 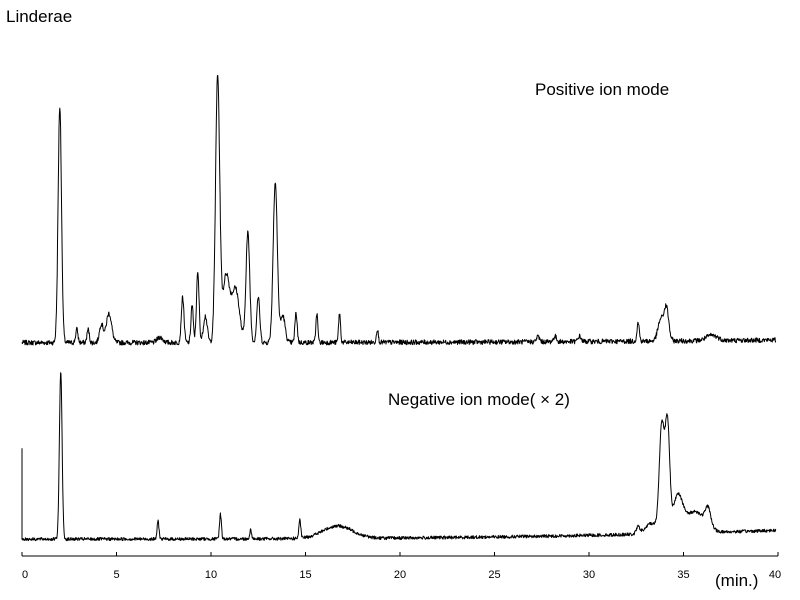 I want to click on x-tick-label: 40, so click(x=775, y=575).